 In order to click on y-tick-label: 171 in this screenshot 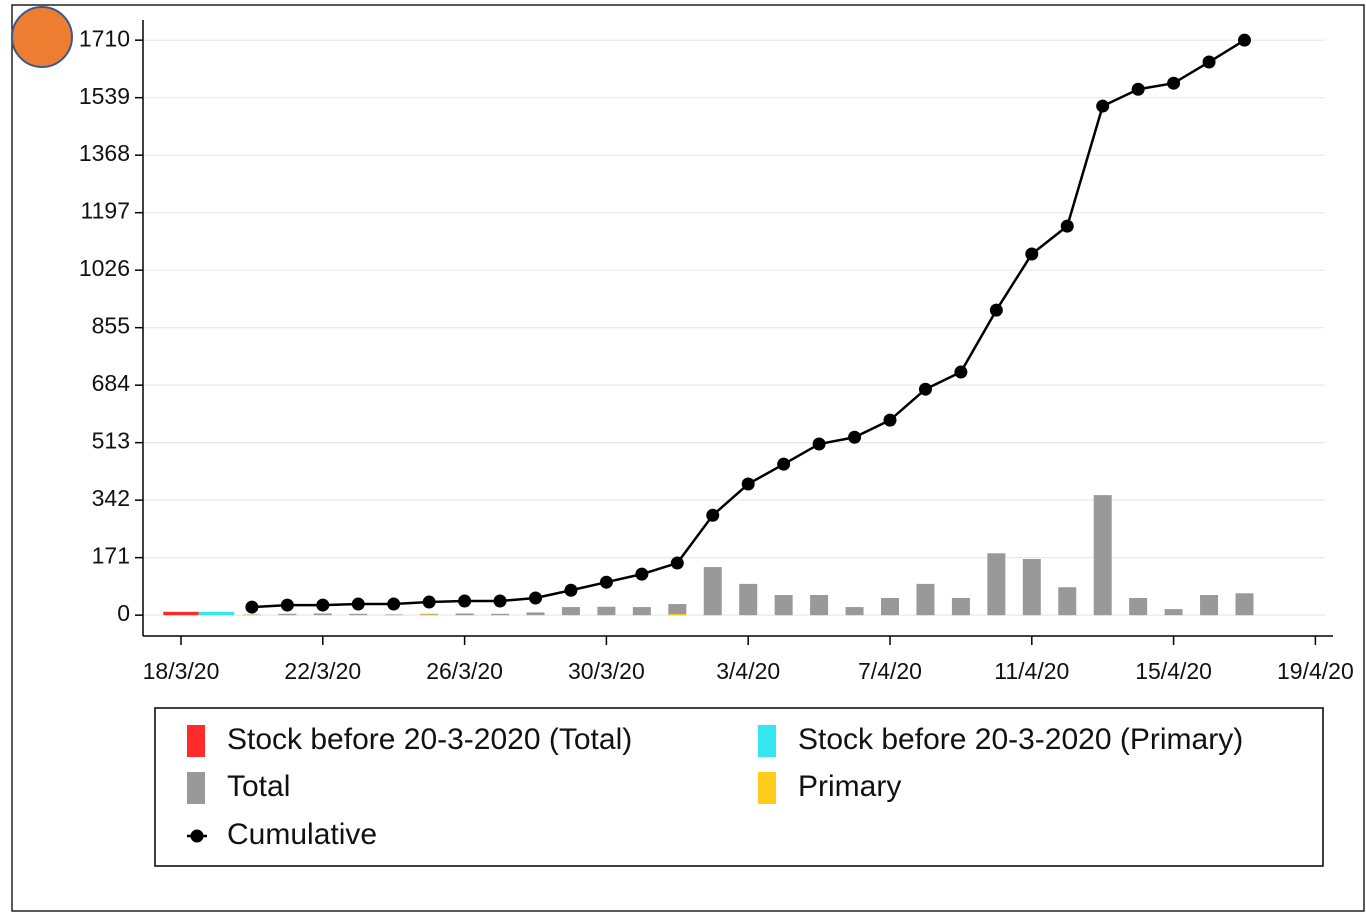, I will do `click(111, 556)`.